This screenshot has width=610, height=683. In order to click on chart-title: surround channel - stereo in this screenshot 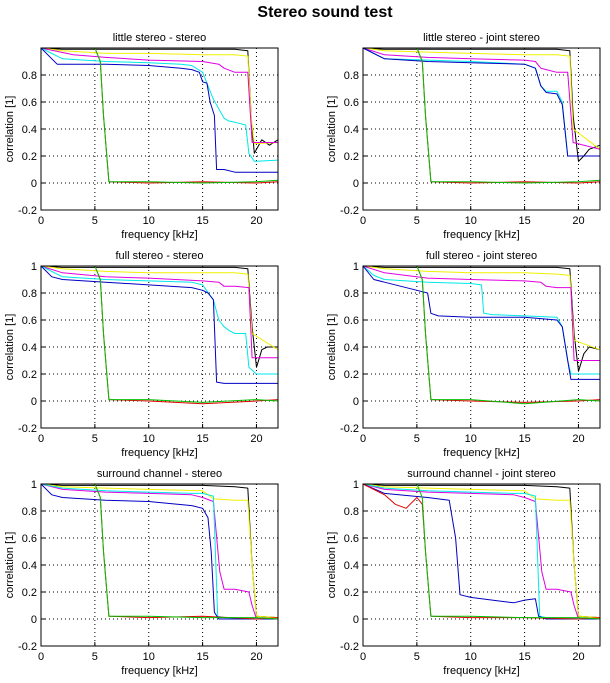, I will do `click(159, 474)`.